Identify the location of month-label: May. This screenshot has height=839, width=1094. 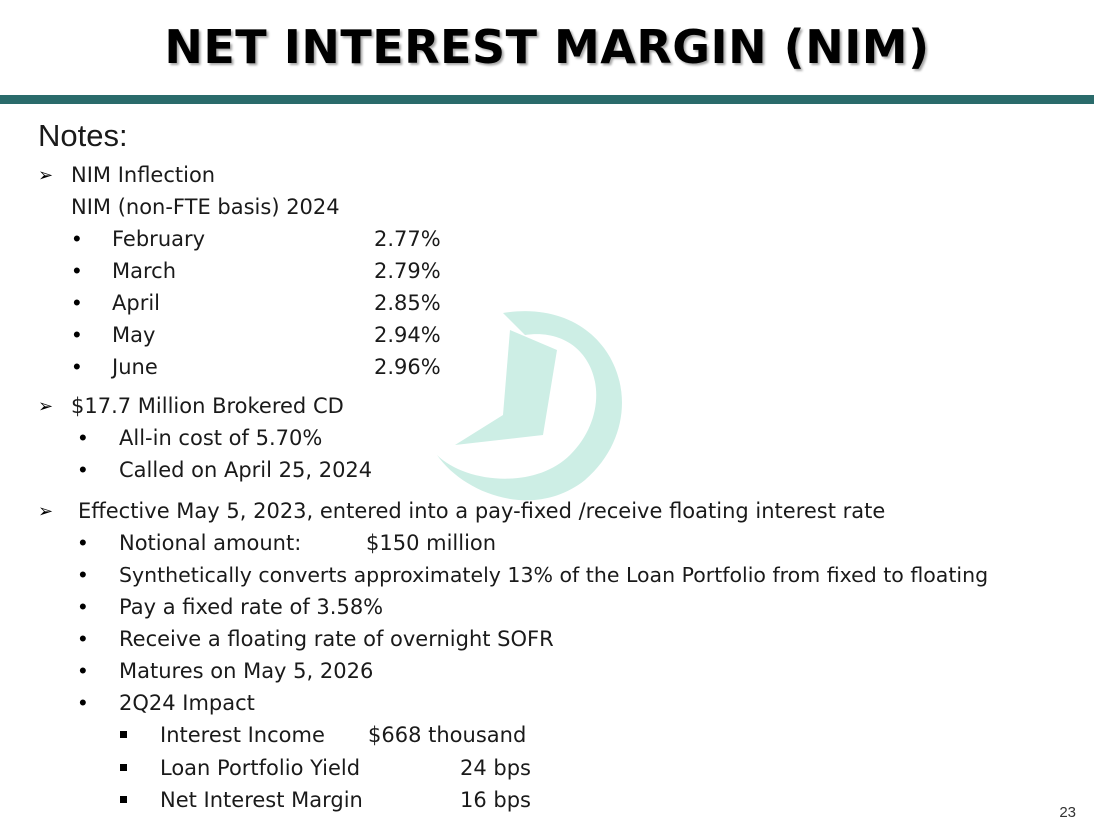
(134, 335).